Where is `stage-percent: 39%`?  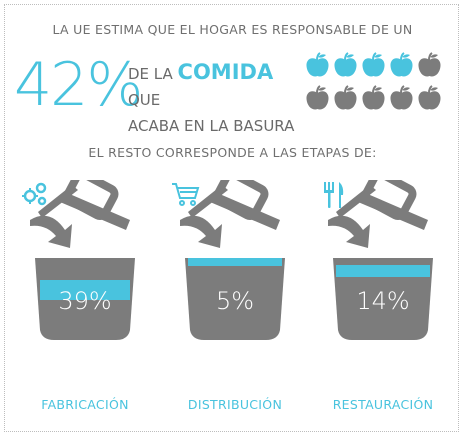 stage-percent: 39% is located at coordinates (85, 301).